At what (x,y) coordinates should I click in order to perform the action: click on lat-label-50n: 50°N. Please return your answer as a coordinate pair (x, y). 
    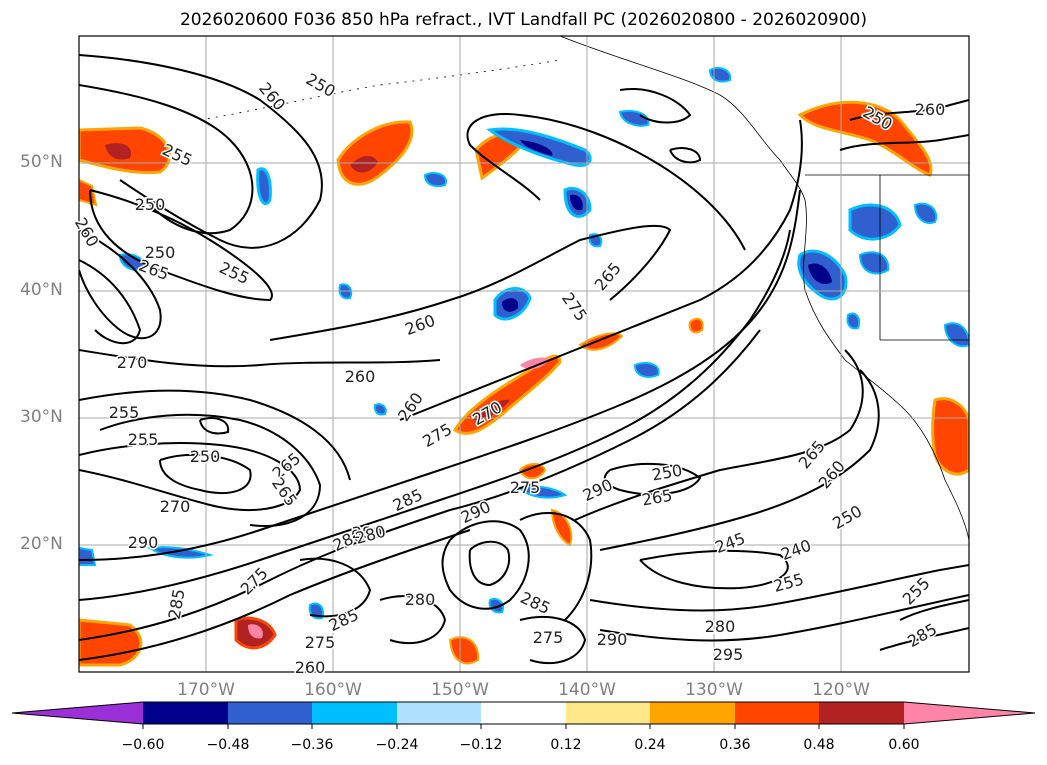
    Looking at the image, I should click on (41, 162).